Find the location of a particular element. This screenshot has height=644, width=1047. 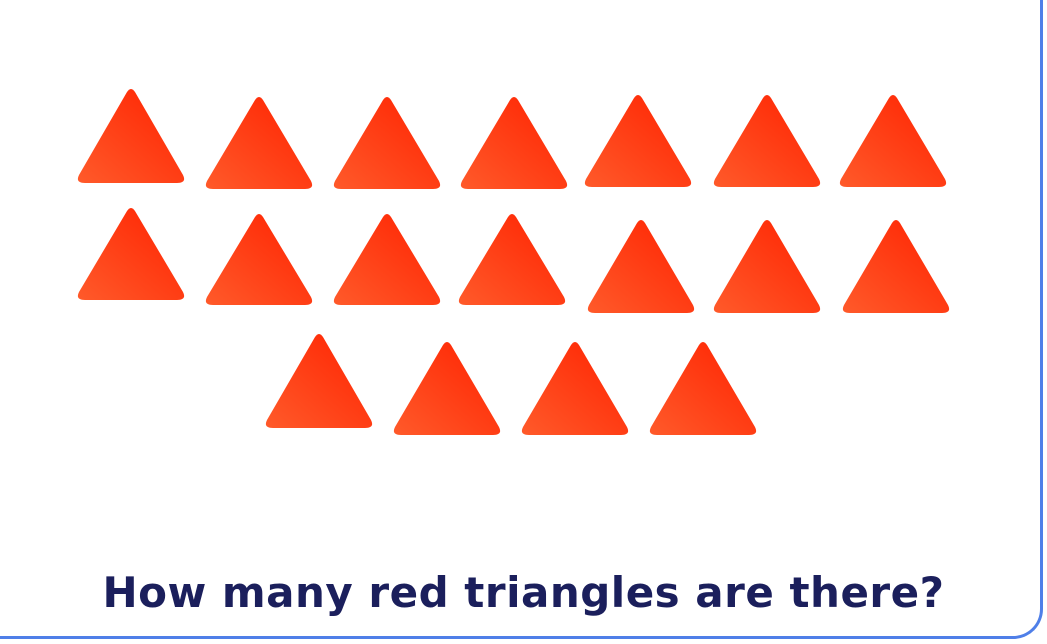

question-text: How many red triangles are there? is located at coordinates (523, 592).